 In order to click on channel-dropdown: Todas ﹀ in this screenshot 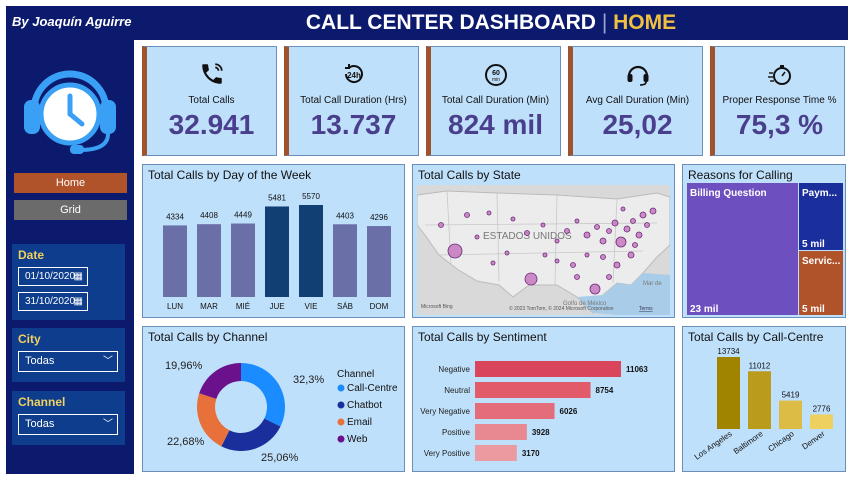, I will do `click(68, 424)`.